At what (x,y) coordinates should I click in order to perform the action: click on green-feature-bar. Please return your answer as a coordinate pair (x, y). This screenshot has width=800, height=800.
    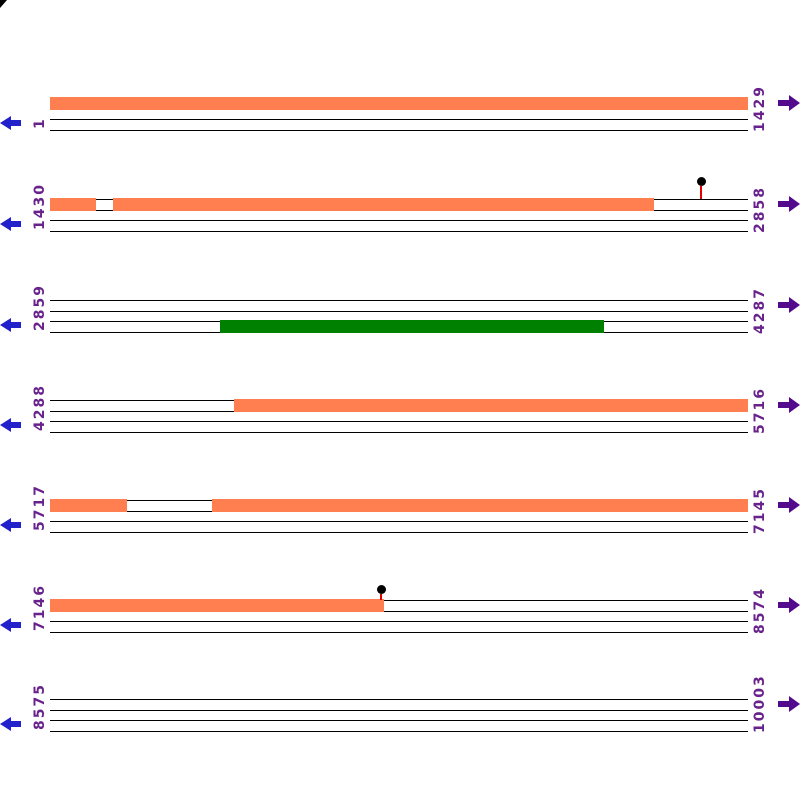
    Looking at the image, I should click on (412, 326).